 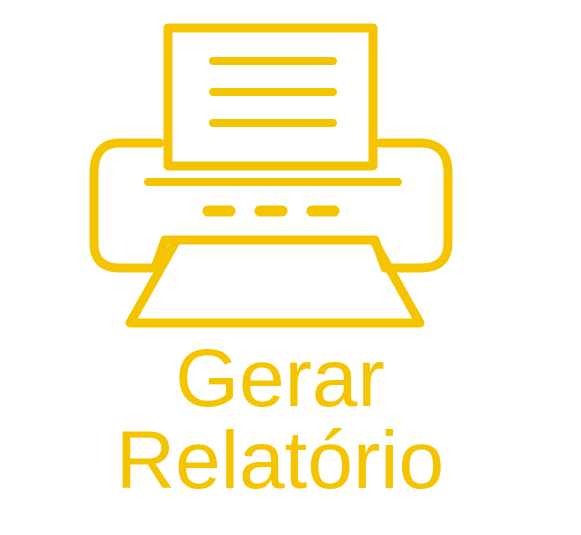 What do you see at coordinates (275, 283) in the screenshot?
I see `output-tray` at bounding box center [275, 283].